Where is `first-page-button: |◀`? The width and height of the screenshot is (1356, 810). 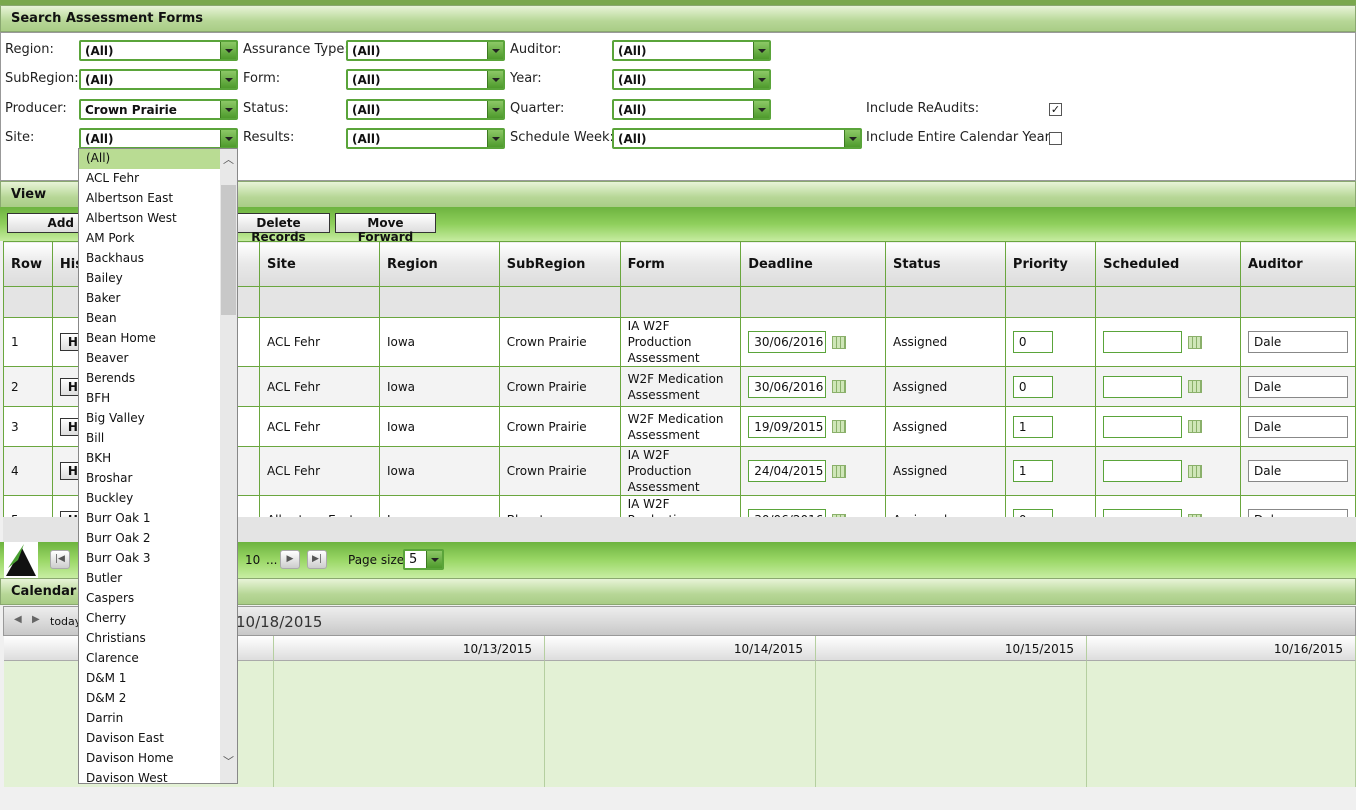 first-page-button: |◀ is located at coordinates (60, 559).